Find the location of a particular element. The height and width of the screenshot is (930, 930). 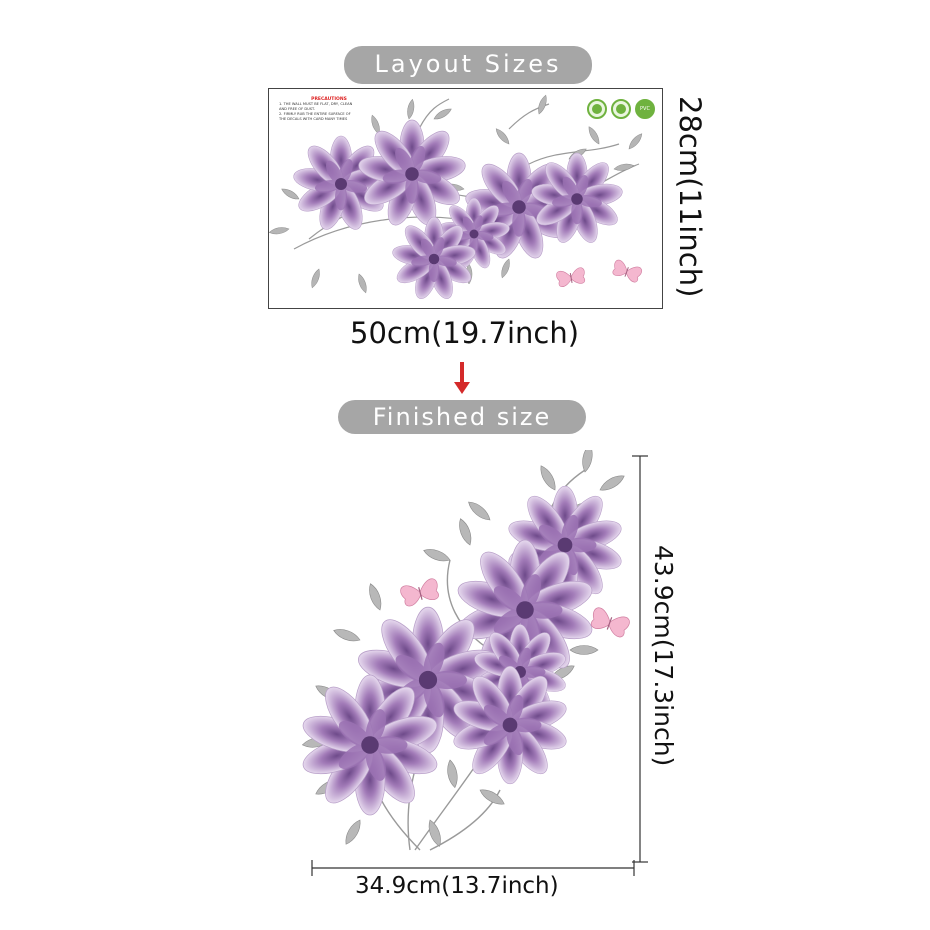

finished-width-label: 34.9cm(13.7inch) is located at coordinates (457, 886).